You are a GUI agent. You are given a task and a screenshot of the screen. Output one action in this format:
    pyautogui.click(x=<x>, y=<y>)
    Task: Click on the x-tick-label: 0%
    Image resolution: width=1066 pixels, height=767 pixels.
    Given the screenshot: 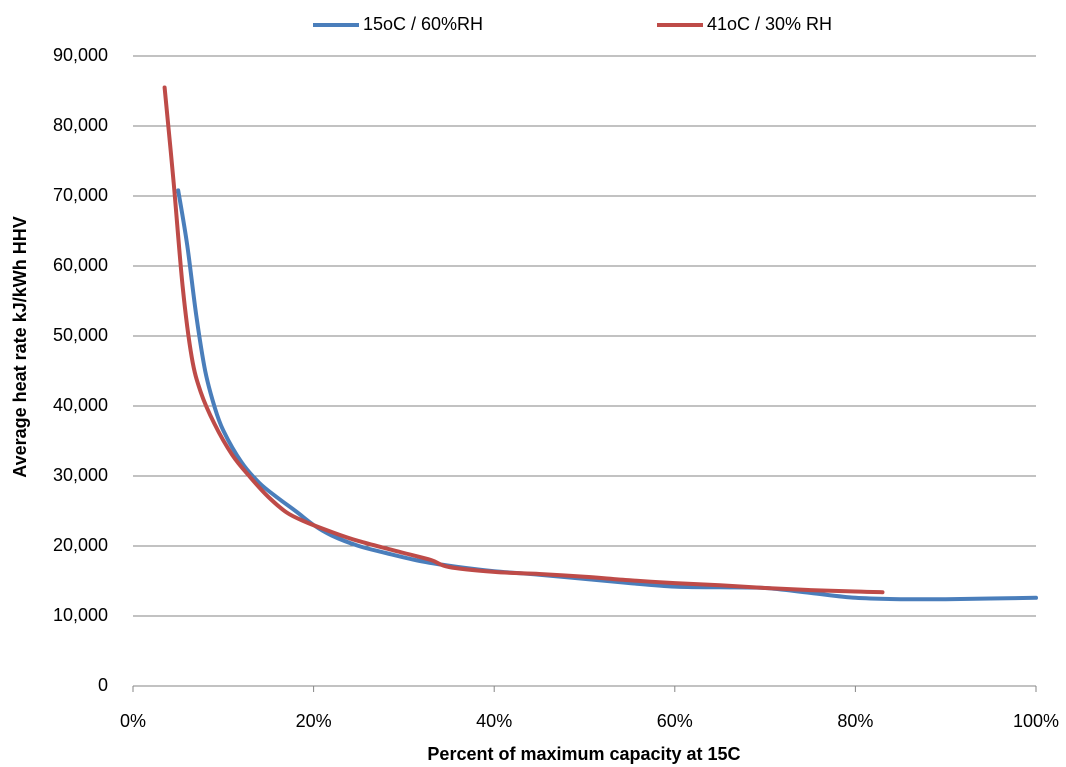 What is the action you would take?
    pyautogui.click(x=133, y=721)
    